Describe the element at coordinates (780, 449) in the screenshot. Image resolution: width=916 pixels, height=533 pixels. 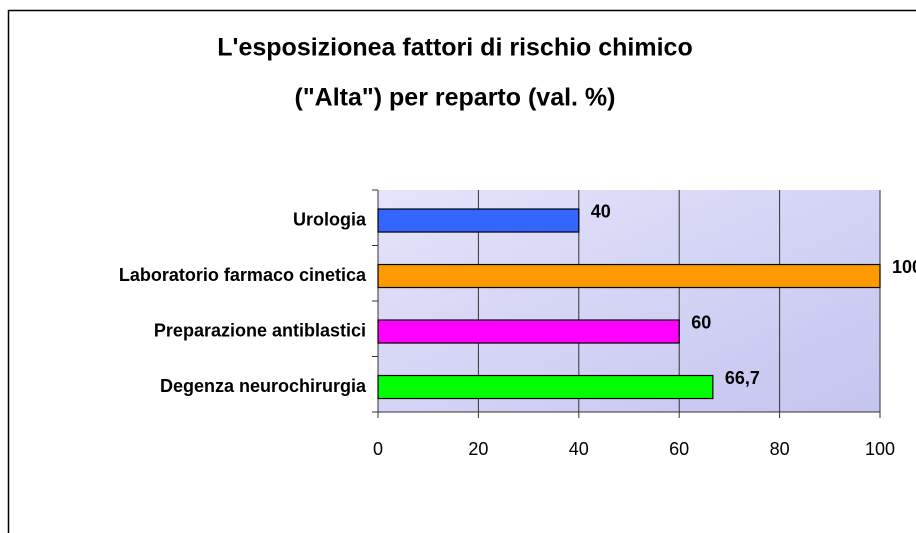
I see `x-tick-label: 80` at that location.